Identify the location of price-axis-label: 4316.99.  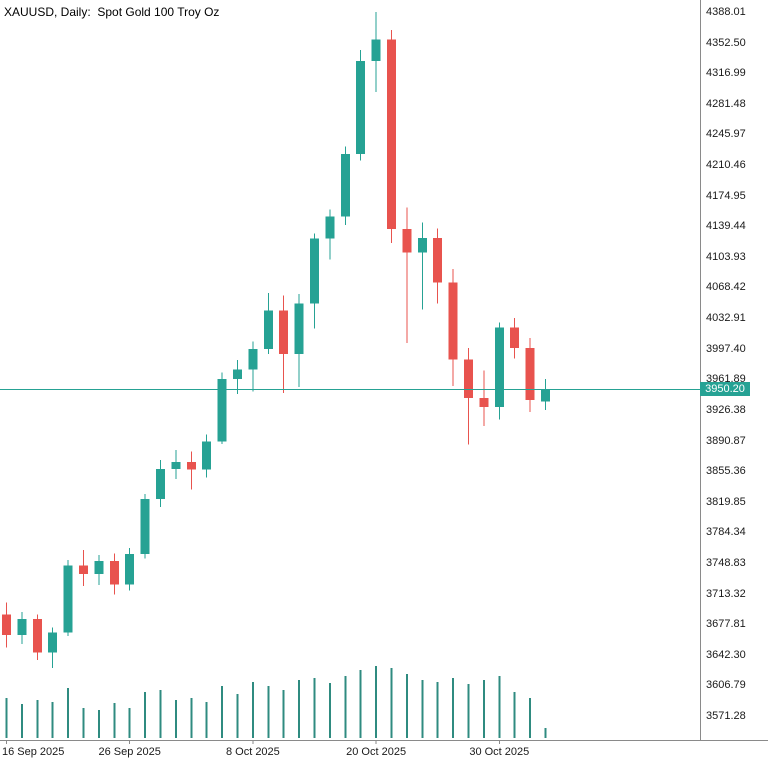
(726, 73).